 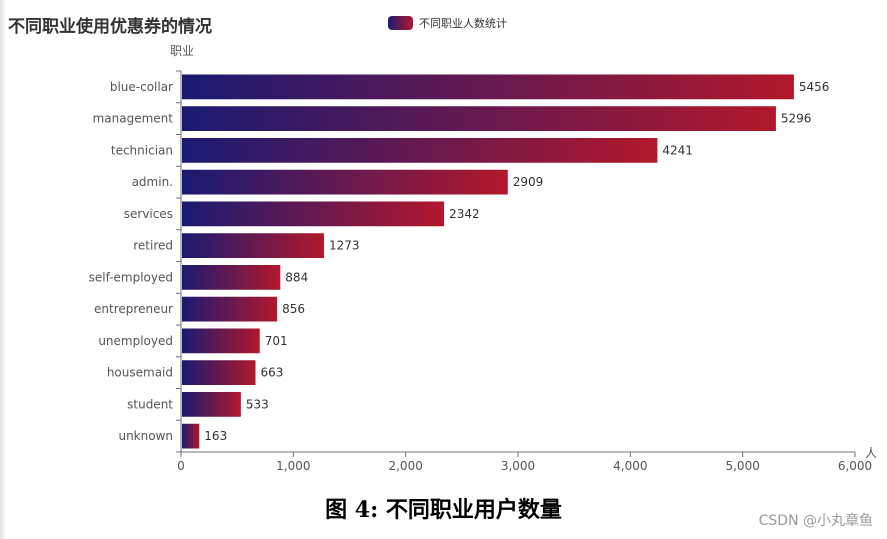 I want to click on data-label: 884, so click(x=296, y=277).